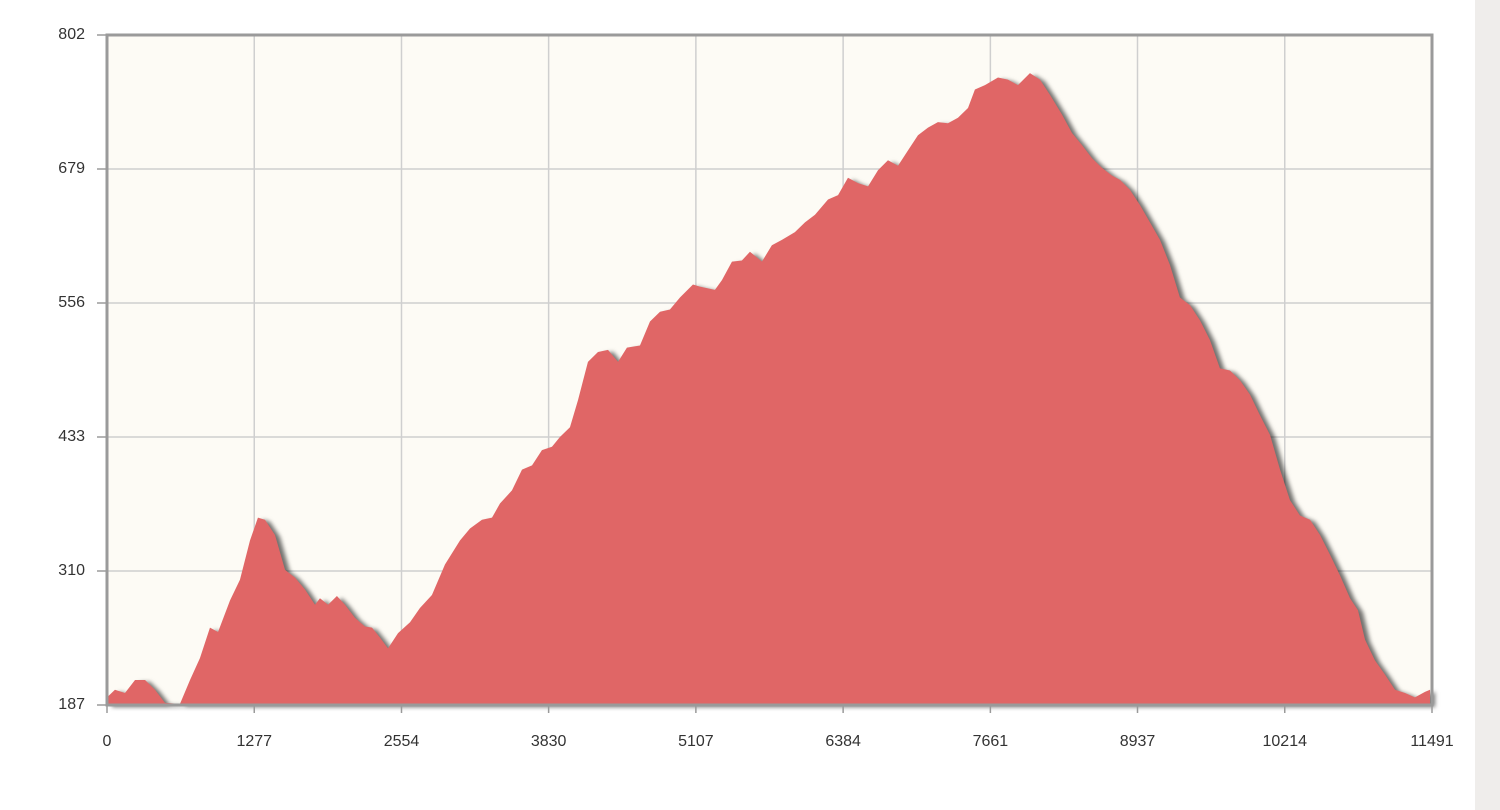 This screenshot has height=810, width=1500. I want to click on y-tick-label: 433, so click(71, 436).